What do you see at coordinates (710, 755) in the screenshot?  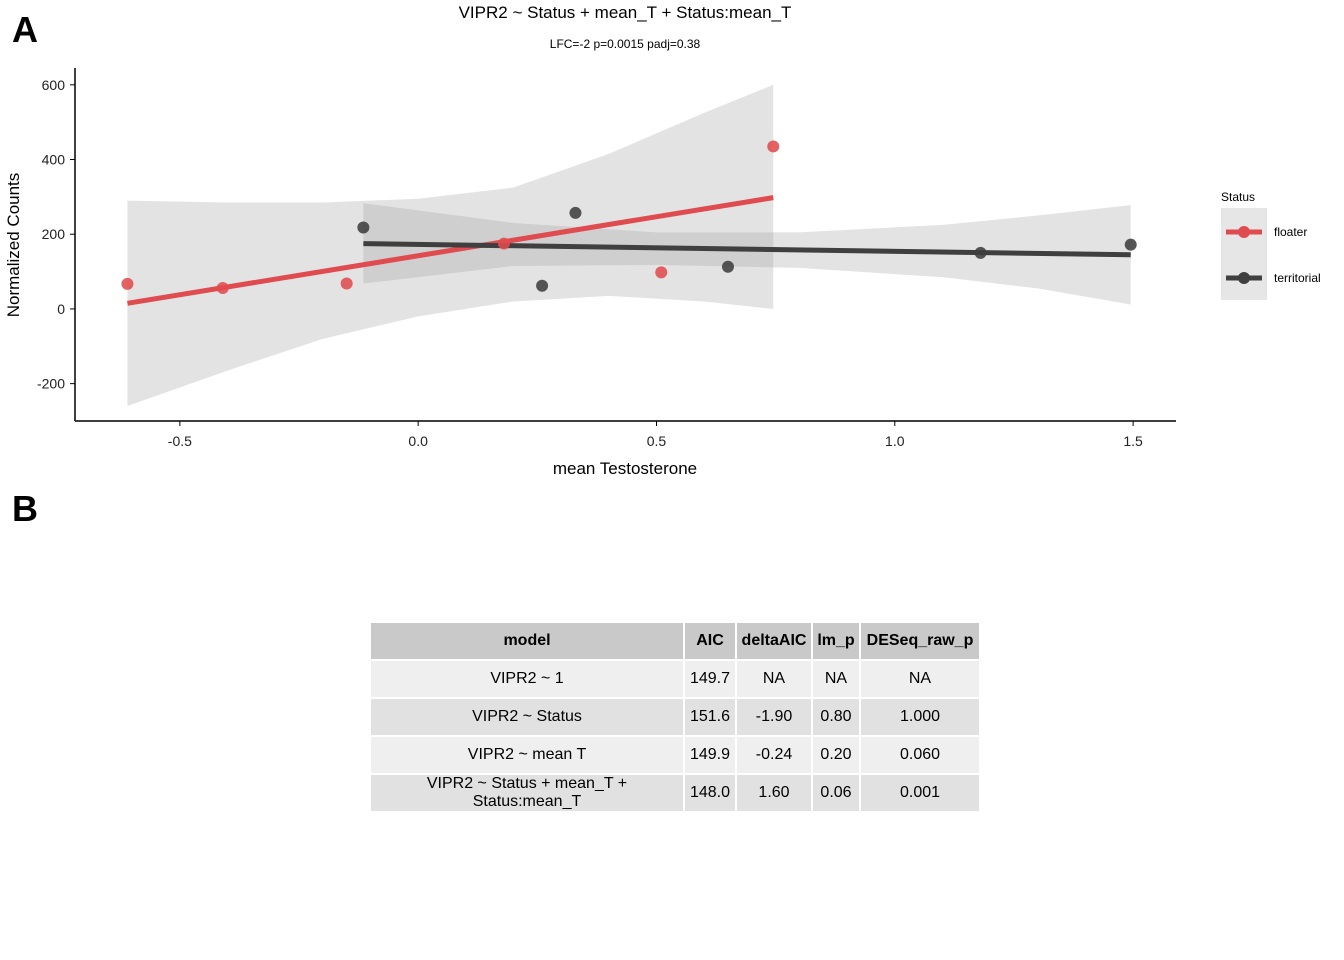 I see `table-cell: 149.9` at bounding box center [710, 755].